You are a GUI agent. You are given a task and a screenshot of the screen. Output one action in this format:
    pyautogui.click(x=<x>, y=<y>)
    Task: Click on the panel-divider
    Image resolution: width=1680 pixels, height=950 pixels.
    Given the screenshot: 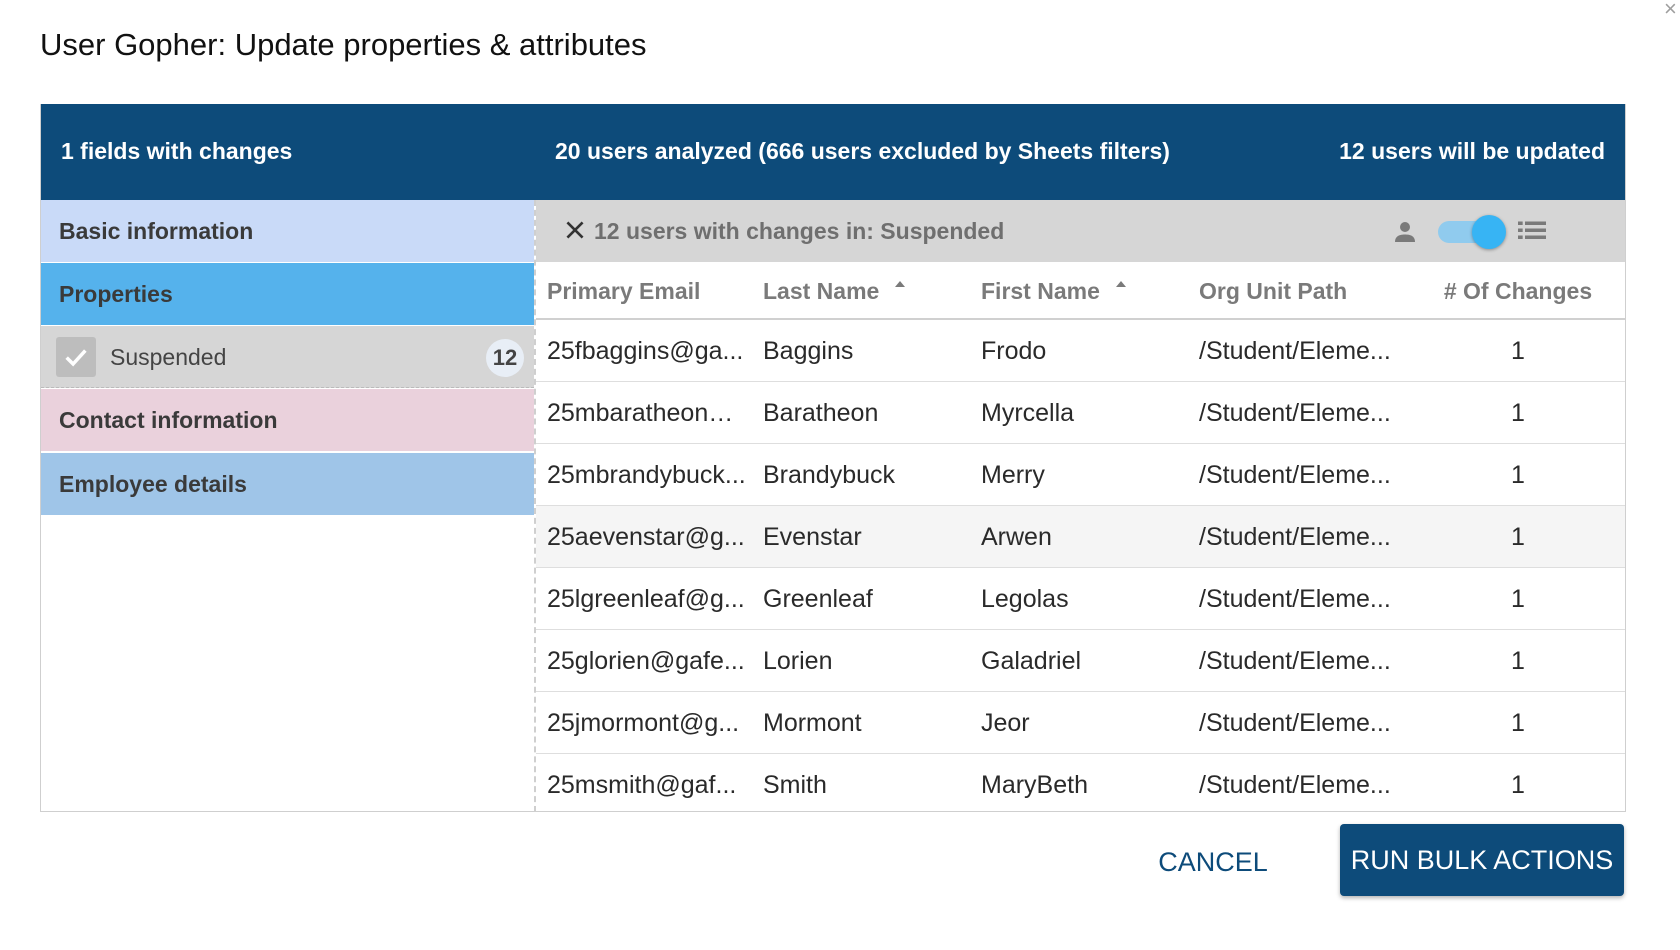 What is the action you would take?
    pyautogui.click(x=535, y=505)
    